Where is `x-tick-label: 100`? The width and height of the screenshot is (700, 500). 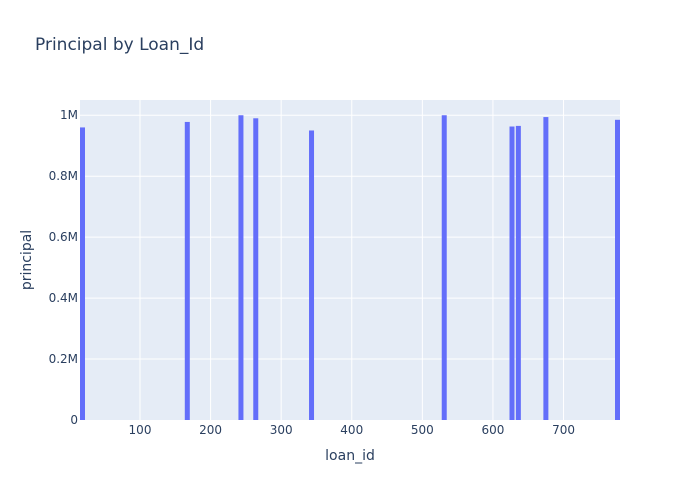
x-tick-label: 100 is located at coordinates (140, 430).